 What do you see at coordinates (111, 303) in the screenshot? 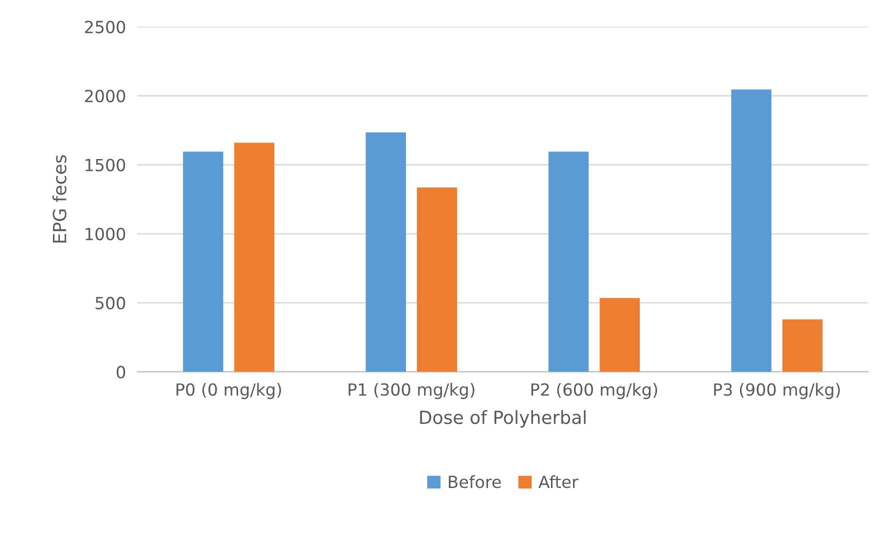
I see `y-tick-label: 500` at bounding box center [111, 303].